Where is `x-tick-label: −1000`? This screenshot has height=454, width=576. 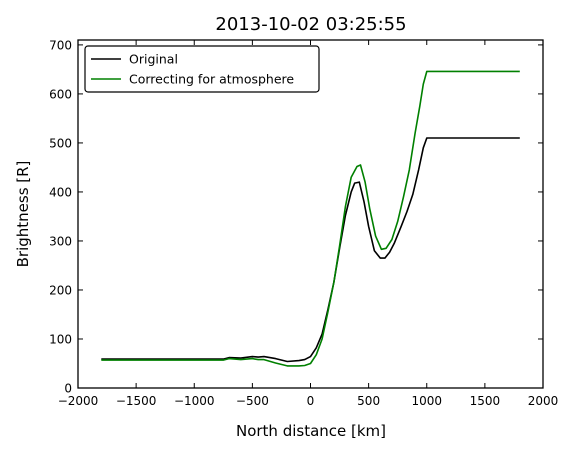
x-tick-label: −1000 is located at coordinates (194, 401).